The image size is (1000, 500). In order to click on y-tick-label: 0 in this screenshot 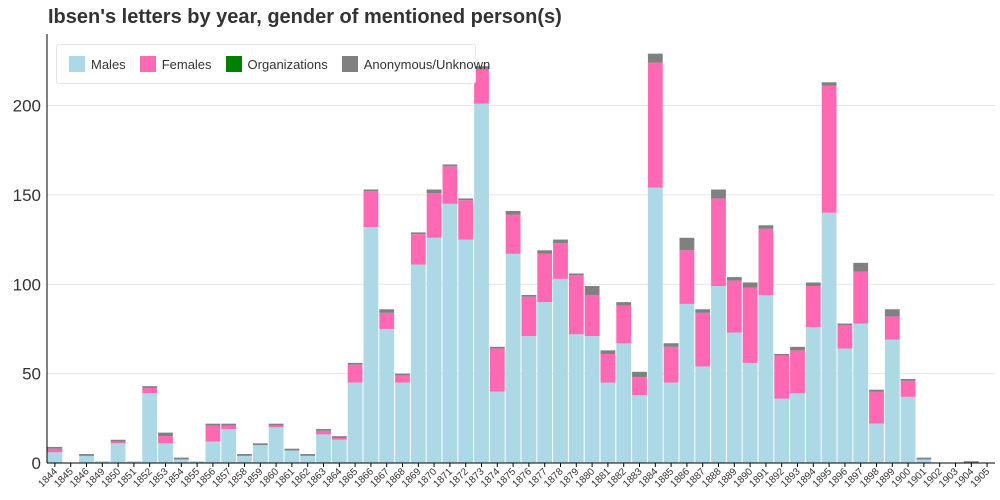, I will do `click(36, 463)`.